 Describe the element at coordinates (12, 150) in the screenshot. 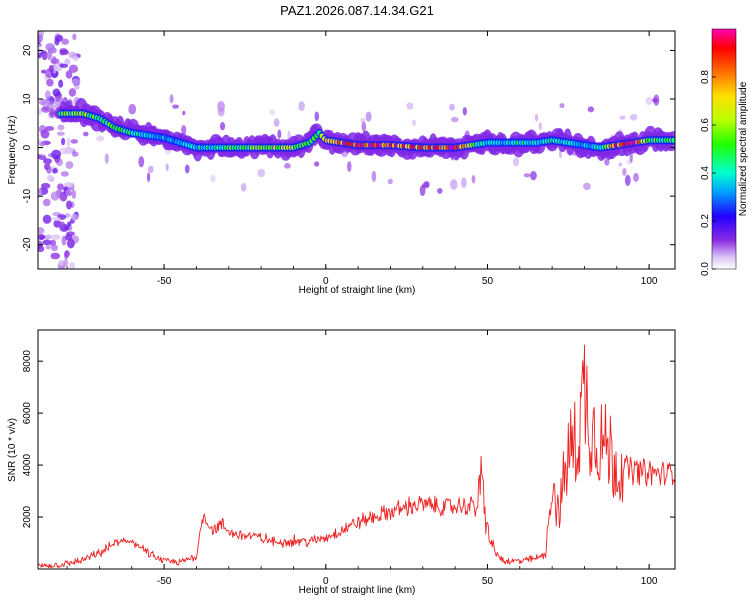

I see `spectrogram-y-label: Frequency (Hz)` at that location.